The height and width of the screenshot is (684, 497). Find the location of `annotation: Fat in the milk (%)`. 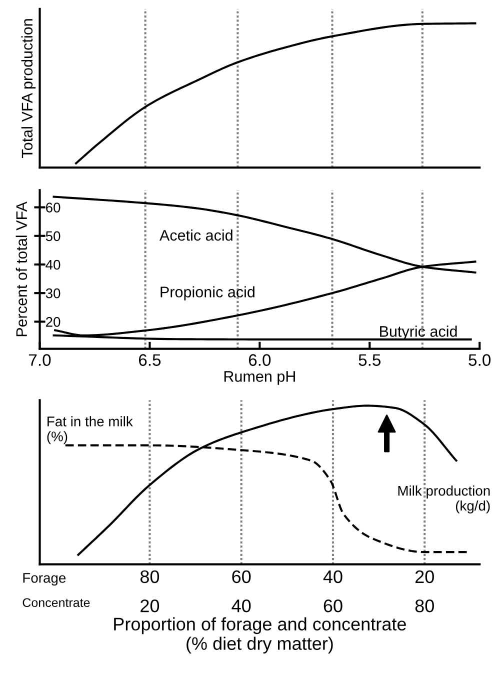

annotation: Fat in the milk (%) is located at coordinates (90, 430).